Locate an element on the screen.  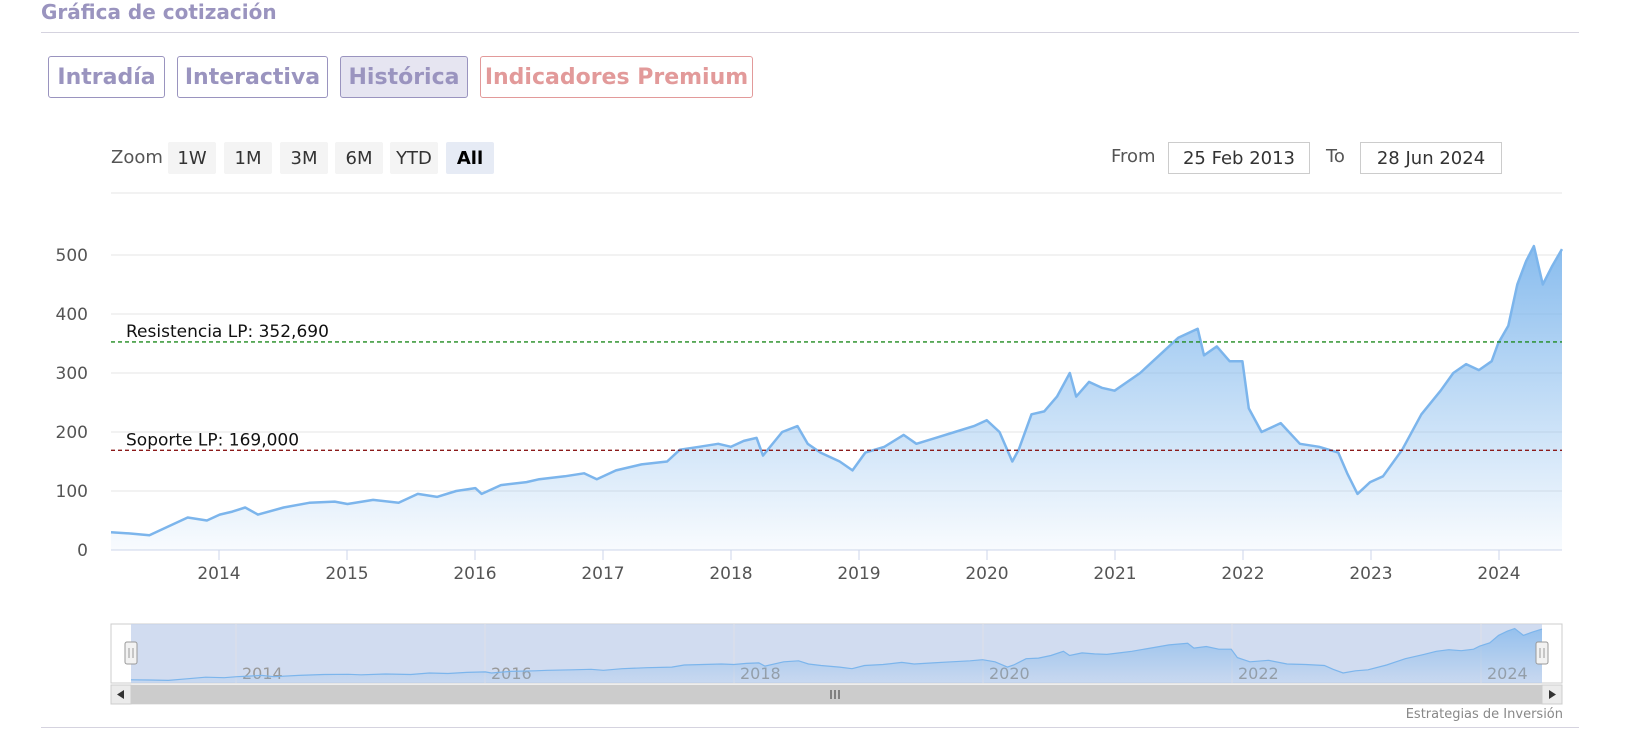
navigator-area is located at coordinates (836, 655).